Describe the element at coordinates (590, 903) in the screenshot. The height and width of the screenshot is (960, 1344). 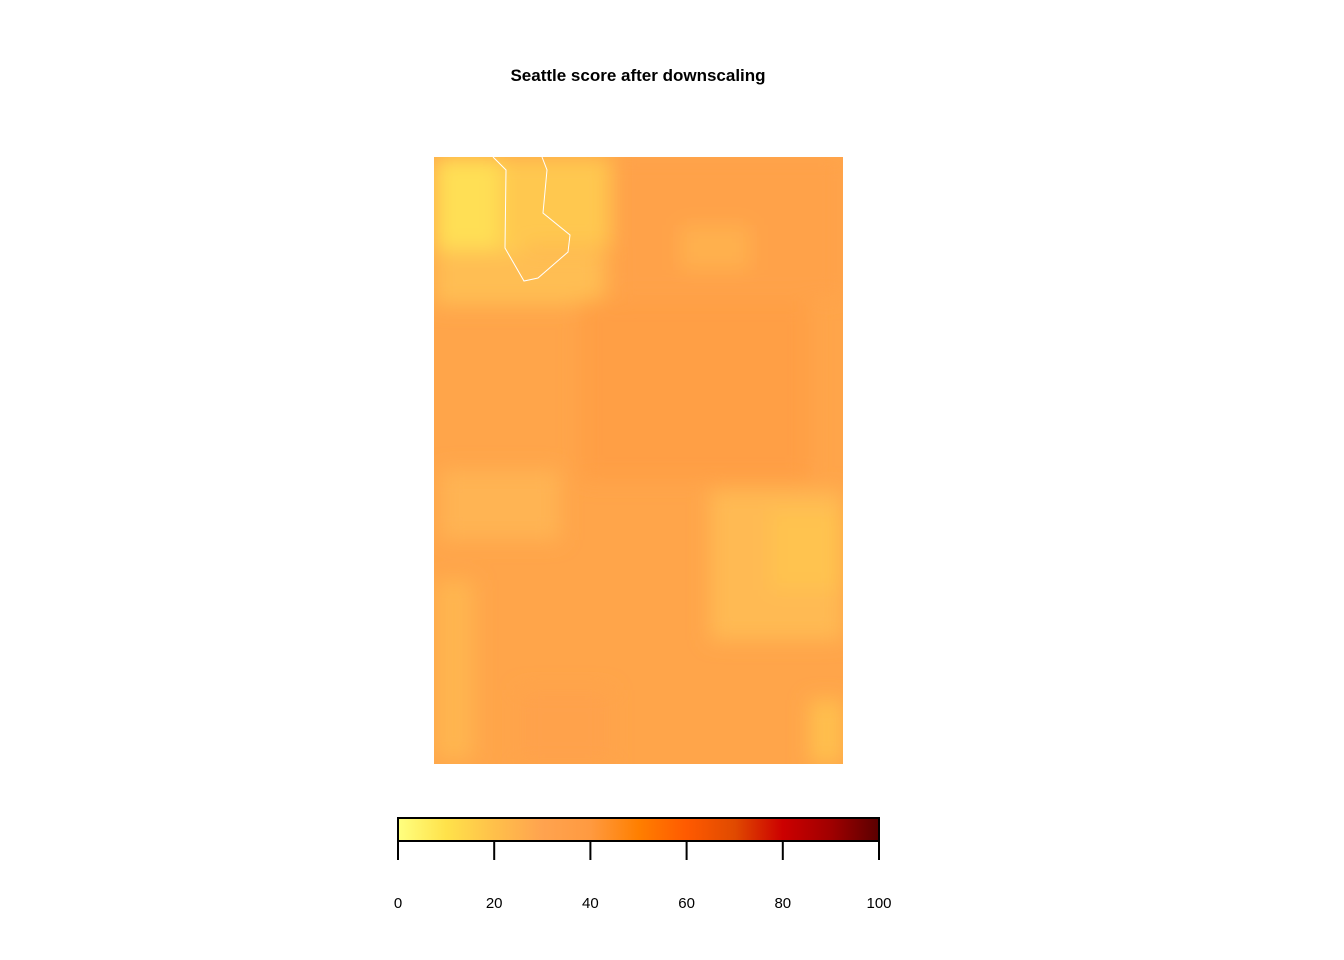
I see `legend-tick-label: 40` at that location.